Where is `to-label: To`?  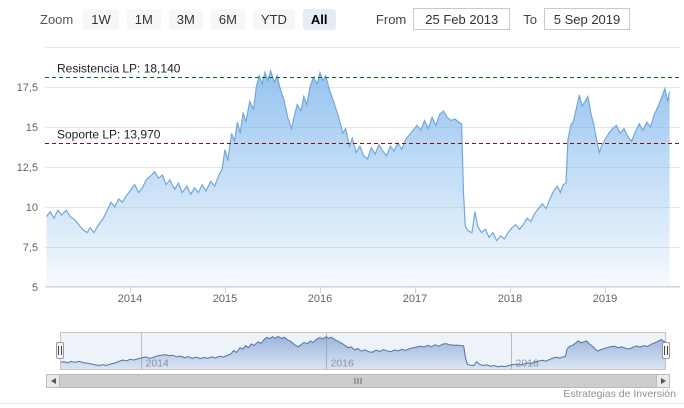
to-label: To is located at coordinates (530, 19).